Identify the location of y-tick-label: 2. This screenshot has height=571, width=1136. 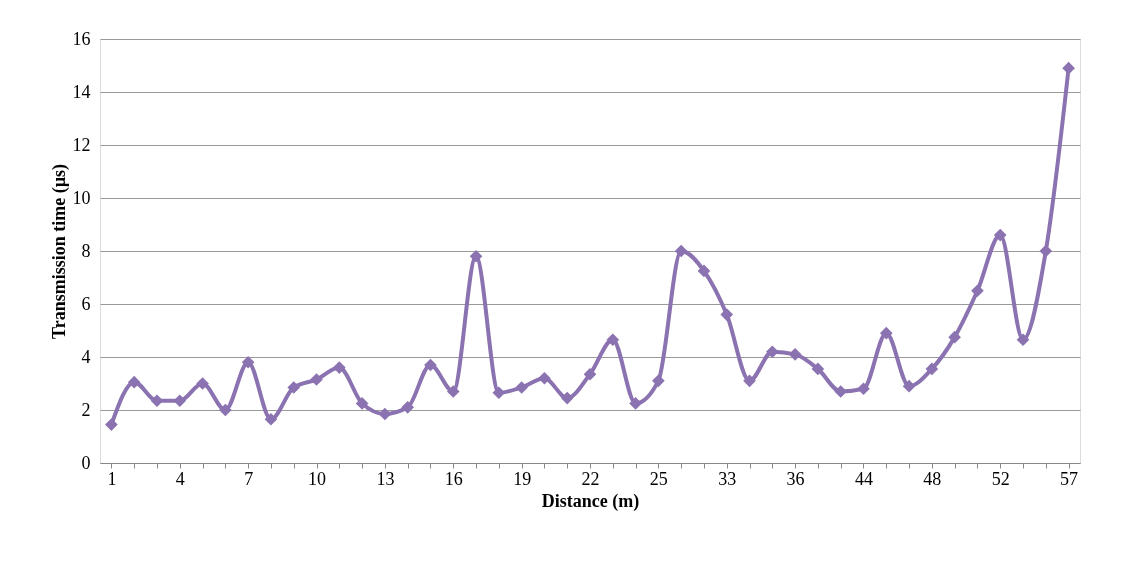
(86, 409).